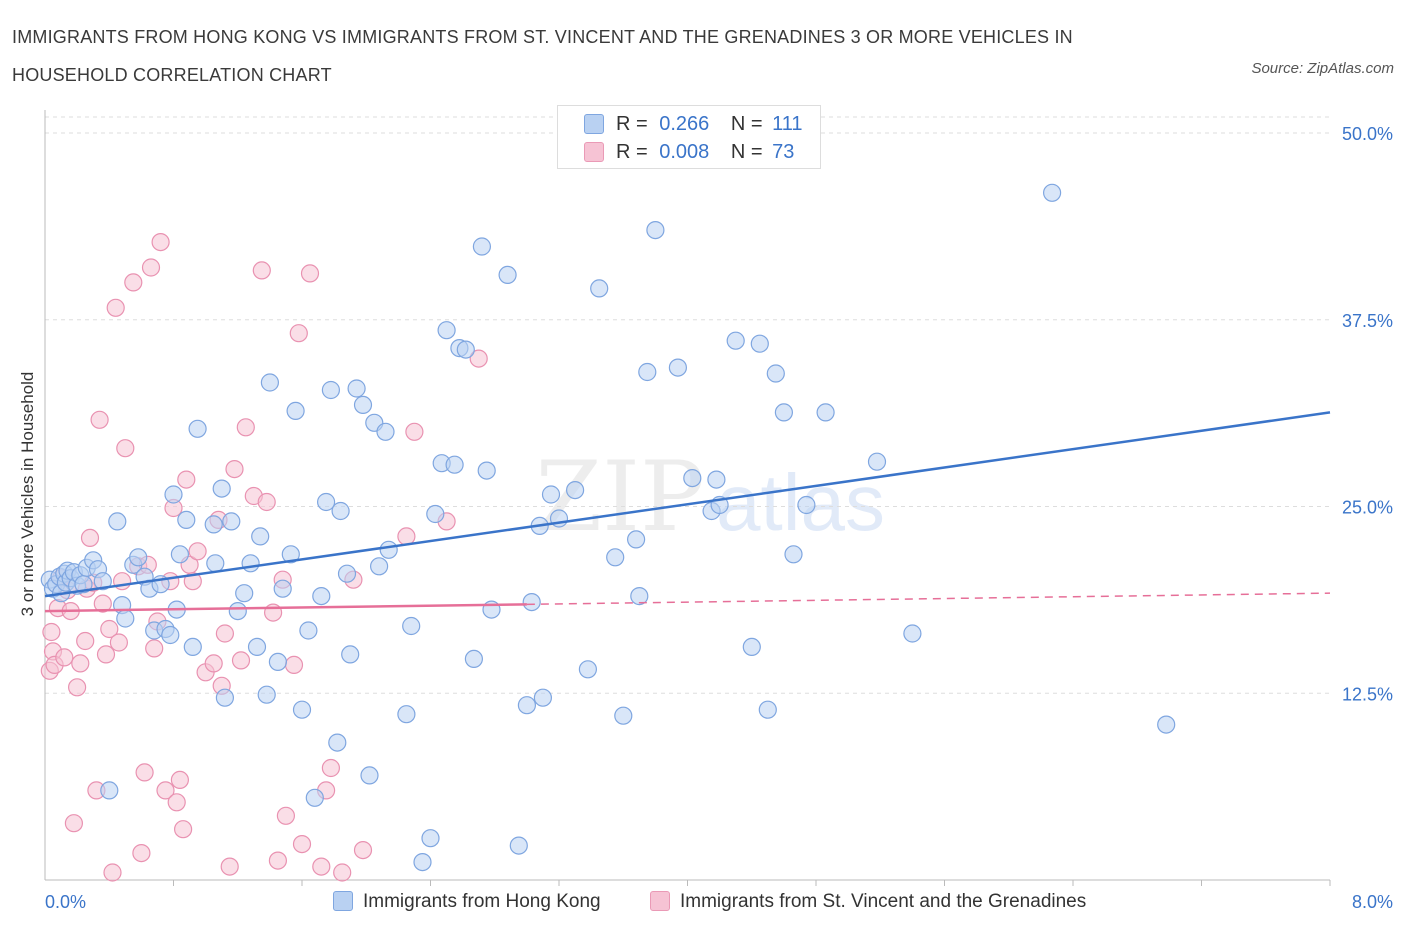 The image size is (1406, 930). What do you see at coordinates (1367, 508) in the screenshot?
I see `y-tick-label-1: 25.0%` at bounding box center [1367, 508].